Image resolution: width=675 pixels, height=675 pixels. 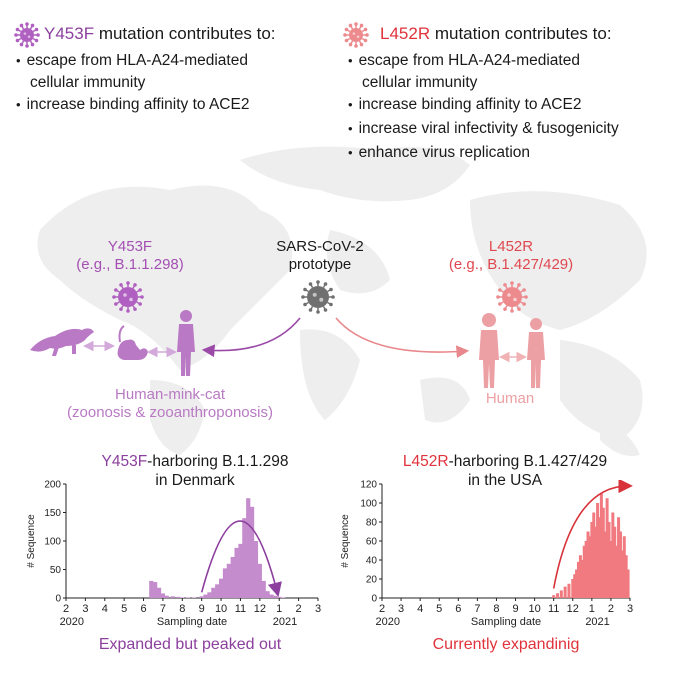 I want to click on x-tick-label: 5, so click(x=439, y=609).